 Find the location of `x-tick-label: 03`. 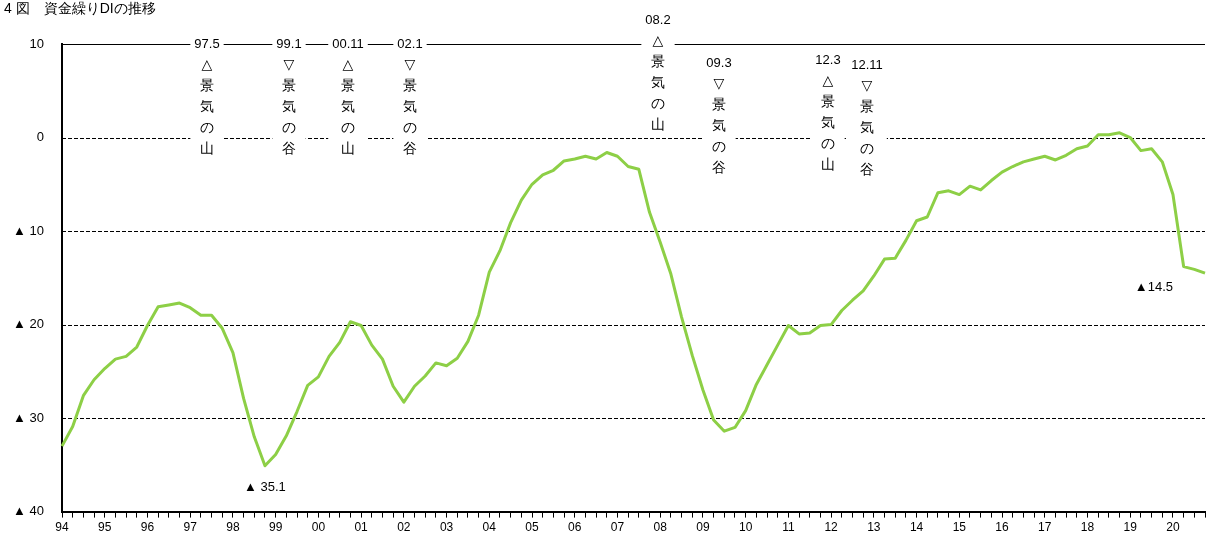

x-tick-label: 03 is located at coordinates (446, 527).